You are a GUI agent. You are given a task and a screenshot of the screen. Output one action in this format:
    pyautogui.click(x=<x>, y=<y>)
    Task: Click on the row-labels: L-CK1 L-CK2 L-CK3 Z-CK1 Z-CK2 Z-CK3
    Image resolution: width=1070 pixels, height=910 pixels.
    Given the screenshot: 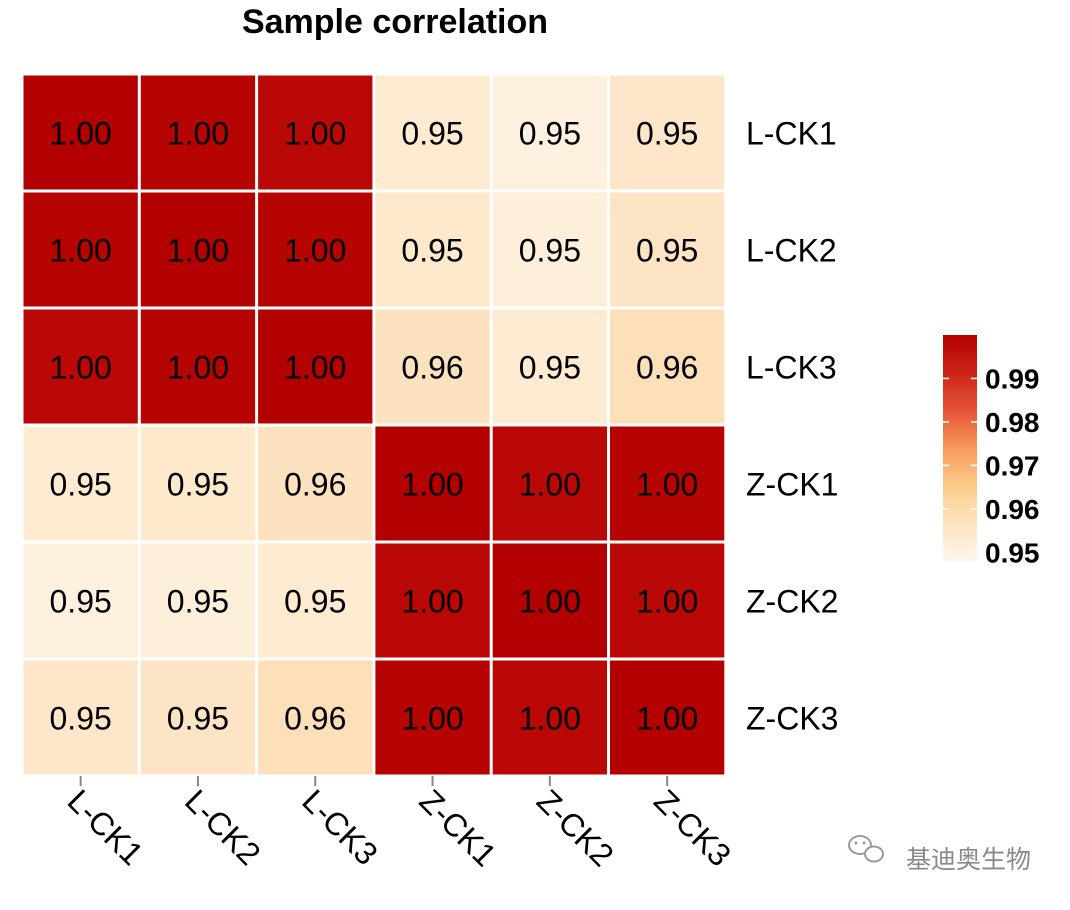 What is the action you would take?
    pyautogui.click(x=792, y=426)
    